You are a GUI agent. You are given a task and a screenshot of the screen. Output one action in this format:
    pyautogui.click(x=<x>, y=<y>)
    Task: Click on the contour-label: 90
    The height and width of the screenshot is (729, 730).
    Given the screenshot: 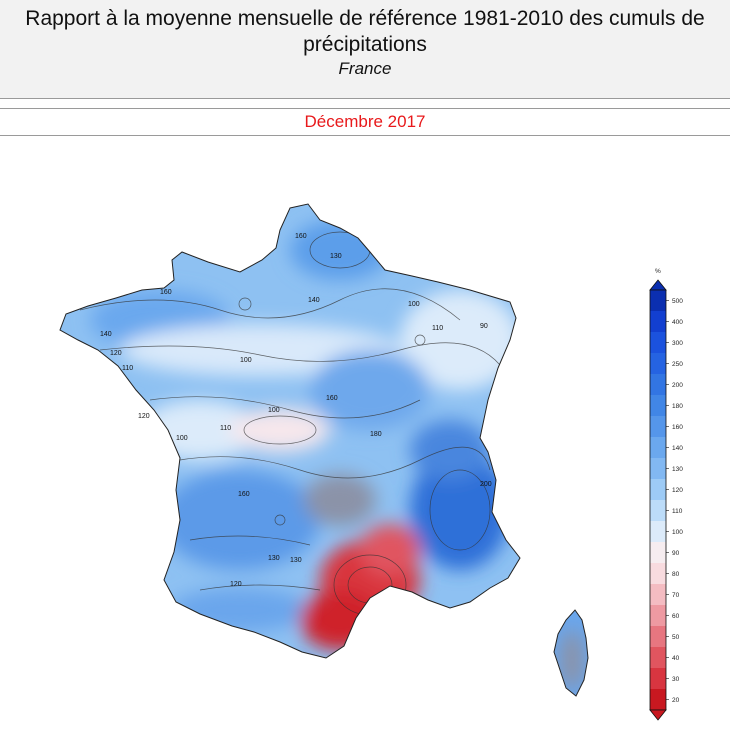 What is the action you would take?
    pyautogui.click(x=484, y=326)
    